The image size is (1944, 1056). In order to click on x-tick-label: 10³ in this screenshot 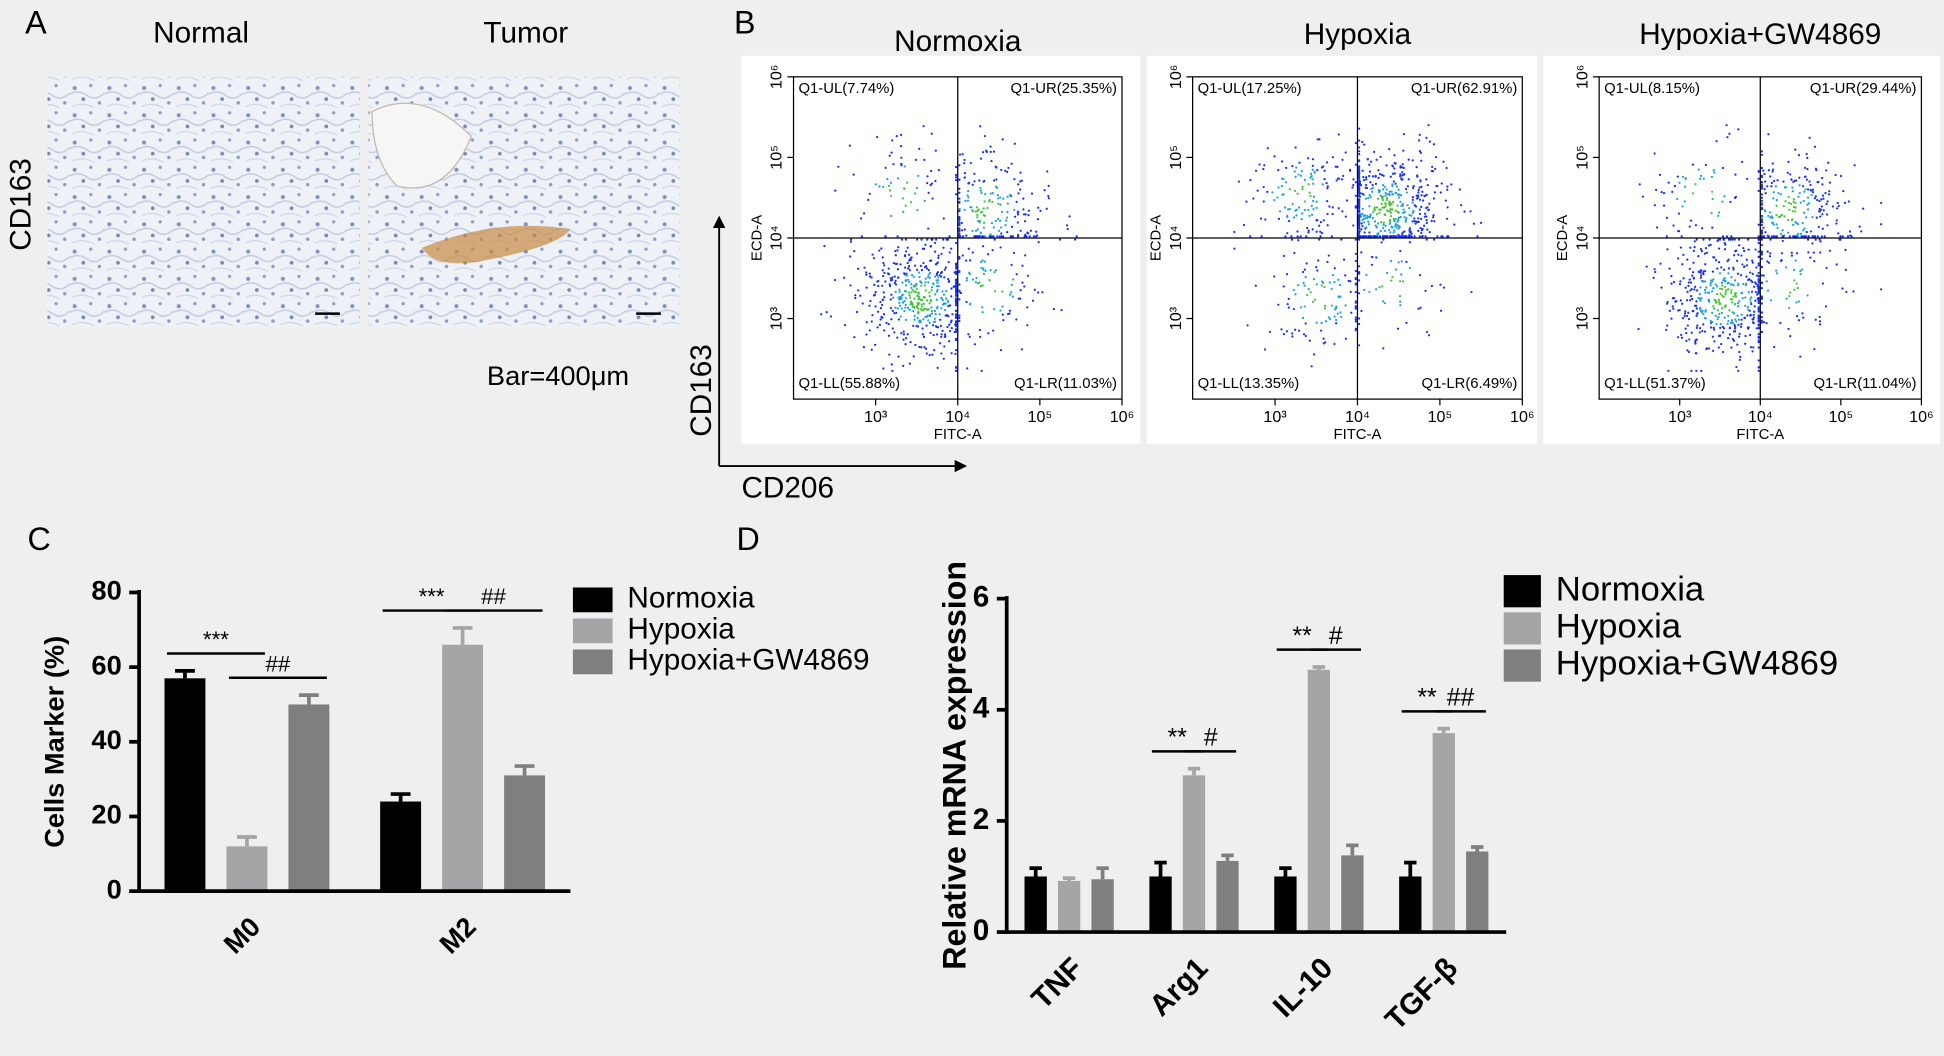, I will do `click(1275, 417)`.